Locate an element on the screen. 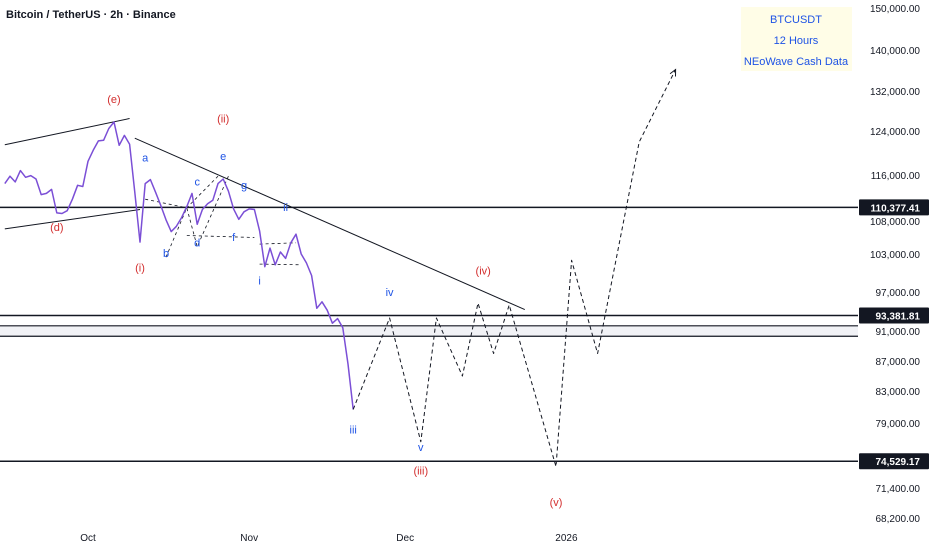 The width and height of the screenshot is (932, 550). y-tick-label: 97,000.00 is located at coordinates (898, 293).